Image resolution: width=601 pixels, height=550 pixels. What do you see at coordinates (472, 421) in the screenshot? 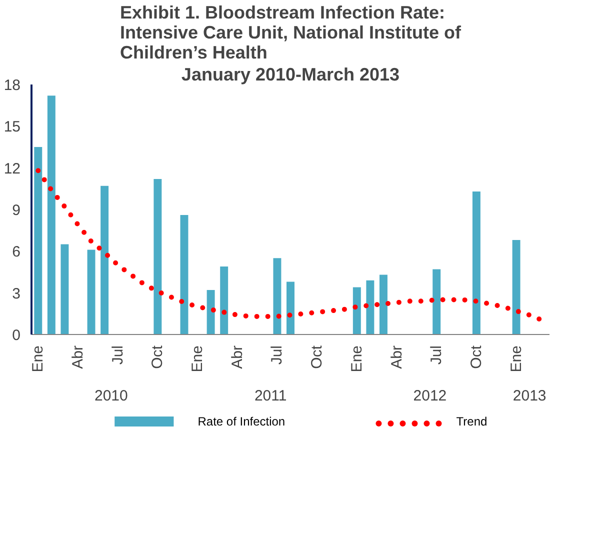
I see `legend-label: Trend` at bounding box center [472, 421].